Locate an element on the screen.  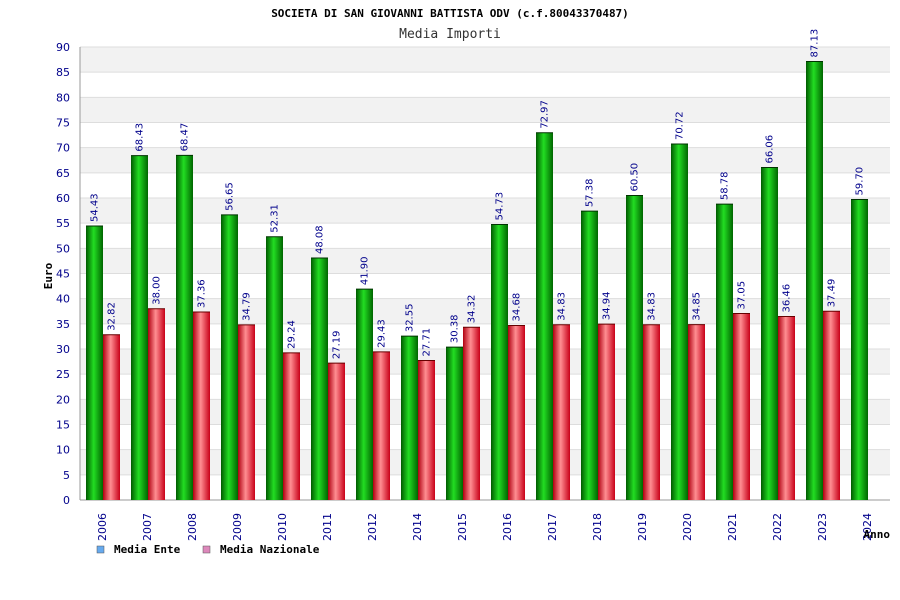
y-tick-label: 35 is located at coordinates (63, 324).